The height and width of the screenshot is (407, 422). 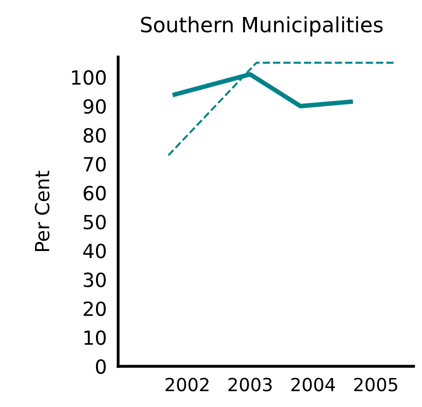 I want to click on line-series, so click(x=262, y=90).